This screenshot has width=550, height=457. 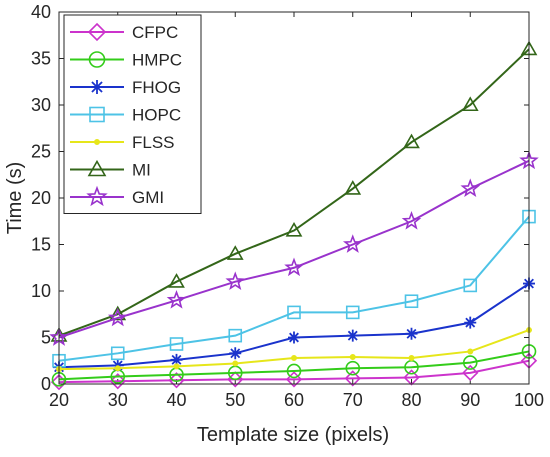 I want to click on y-tick-label: 0, so click(x=46, y=384).